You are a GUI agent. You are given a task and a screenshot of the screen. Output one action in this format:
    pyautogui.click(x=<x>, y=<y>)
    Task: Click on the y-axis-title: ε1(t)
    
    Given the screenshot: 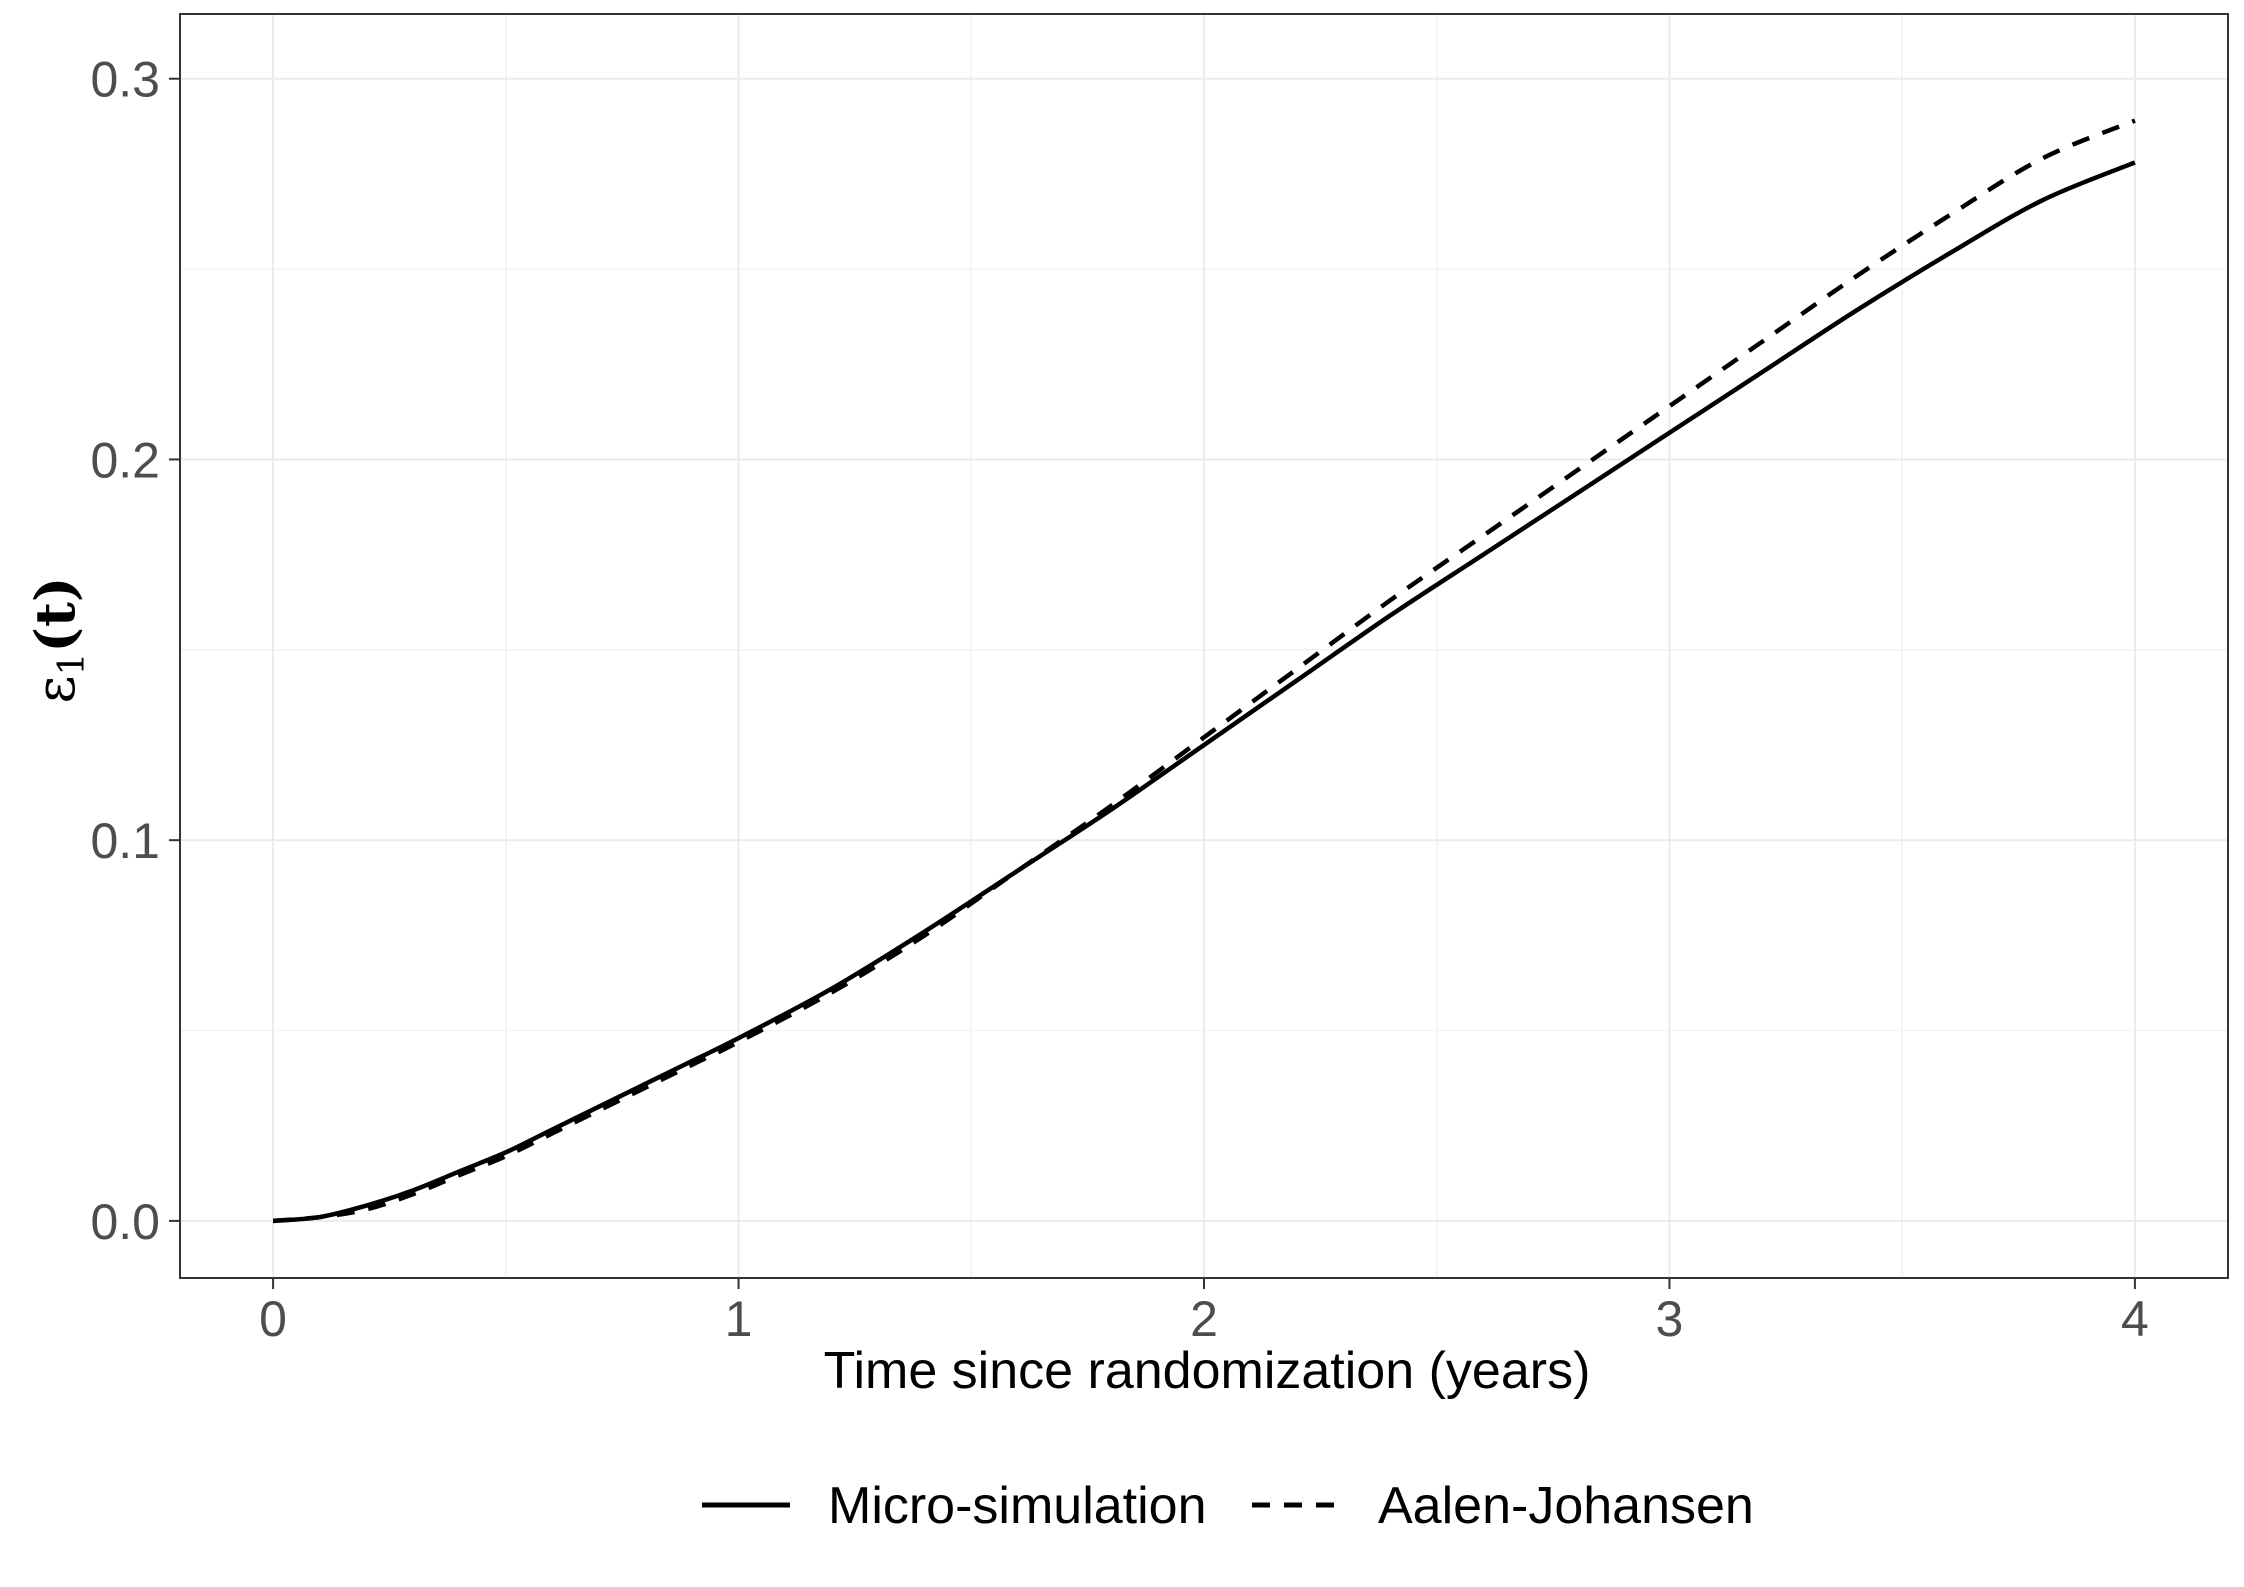 What is the action you would take?
    pyautogui.click(x=58, y=640)
    